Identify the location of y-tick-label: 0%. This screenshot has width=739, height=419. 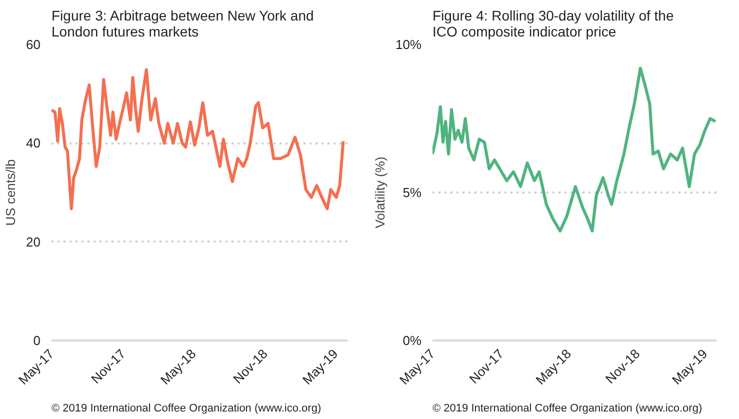
(412, 340).